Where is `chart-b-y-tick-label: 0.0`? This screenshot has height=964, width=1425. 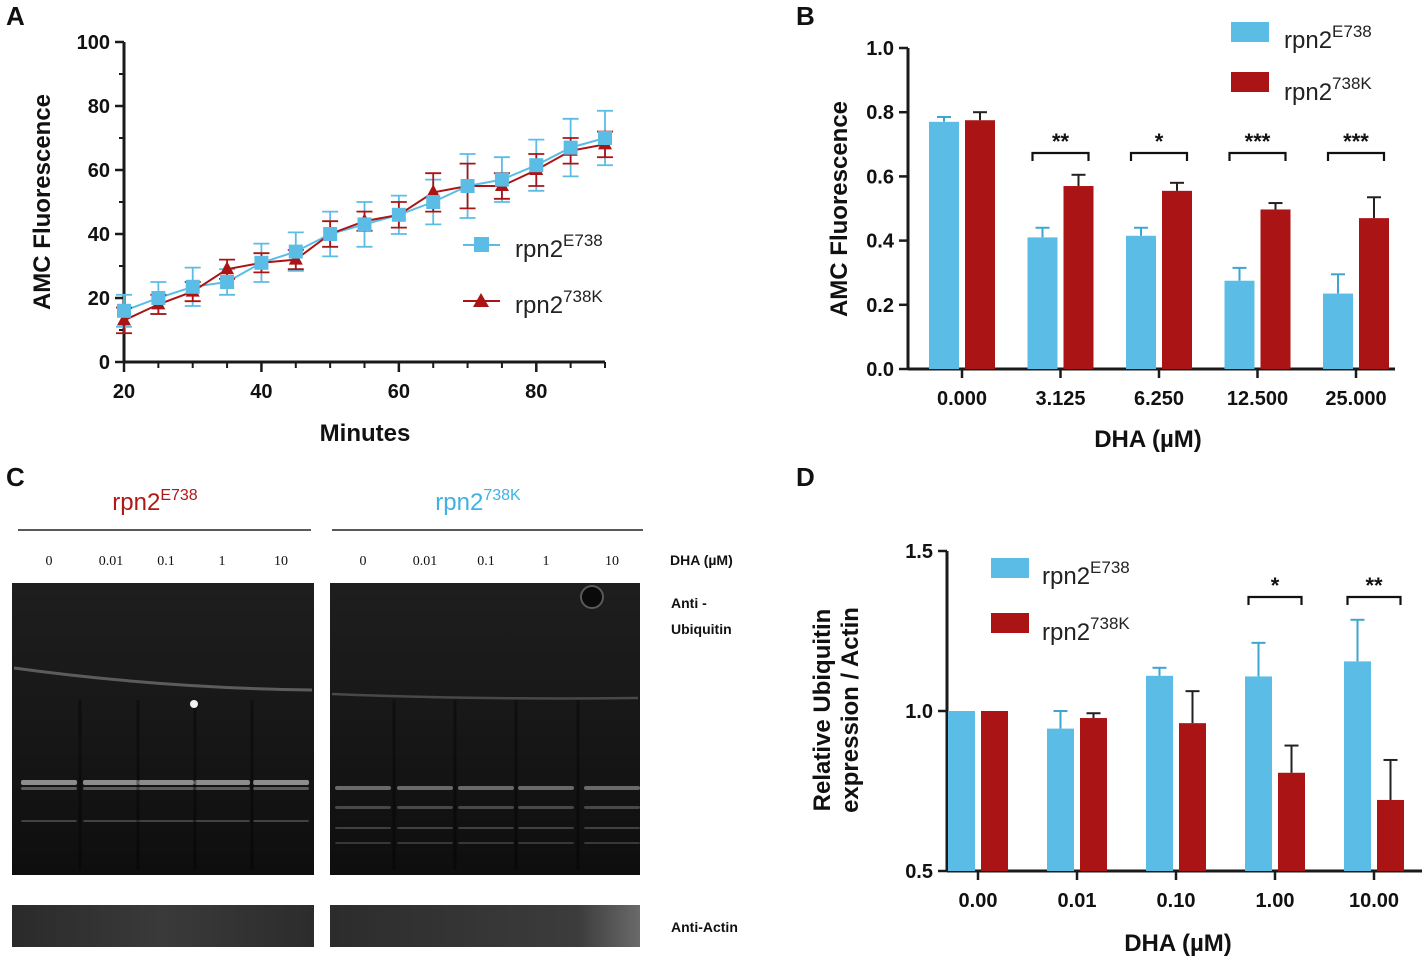 chart-b-y-tick-label: 0.0 is located at coordinates (880, 370).